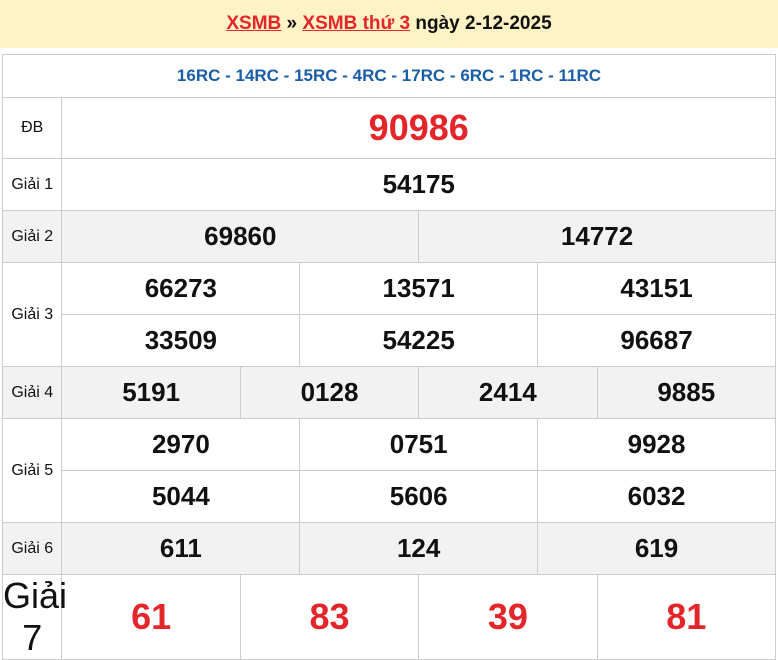  Describe the element at coordinates (419, 444) in the screenshot. I see `prize-number: 0751` at that location.